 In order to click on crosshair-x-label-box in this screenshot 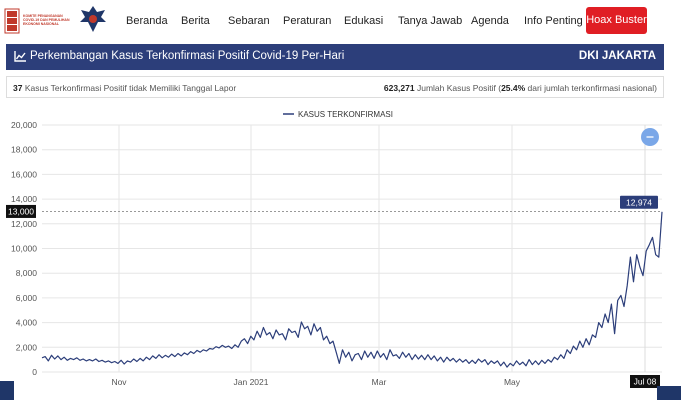, I will do `click(645, 381)`.